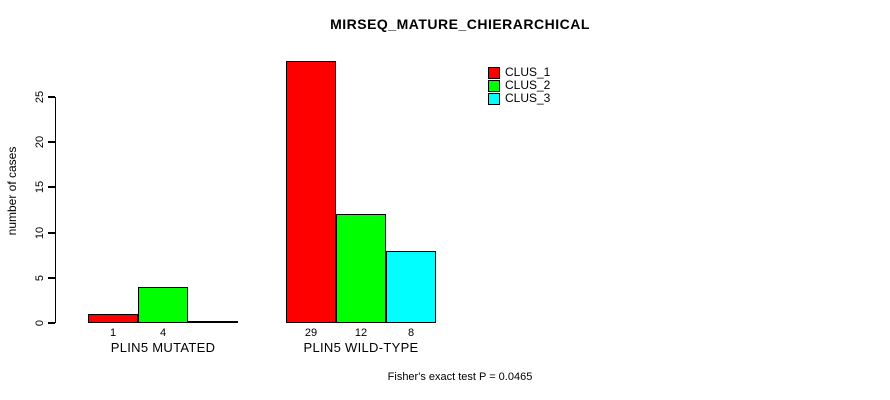  What do you see at coordinates (361, 347) in the screenshot?
I see `category-label: PLIN5 WILD-TYPE` at bounding box center [361, 347].